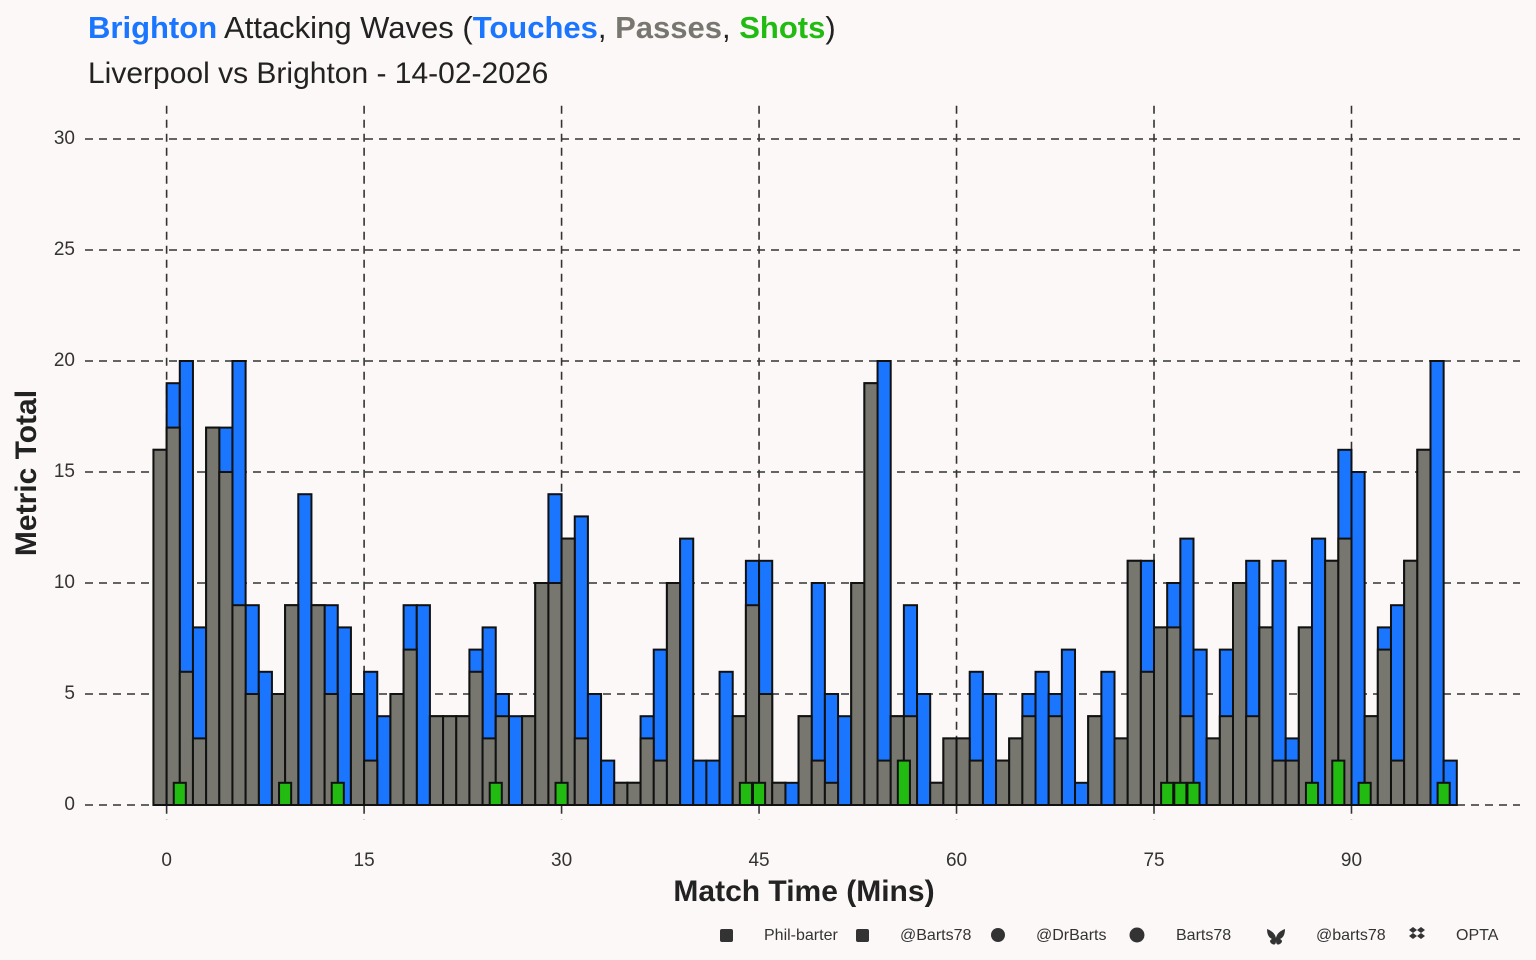  What do you see at coordinates (998, 935) in the screenshot?
I see `mastodon-icon` at bounding box center [998, 935].